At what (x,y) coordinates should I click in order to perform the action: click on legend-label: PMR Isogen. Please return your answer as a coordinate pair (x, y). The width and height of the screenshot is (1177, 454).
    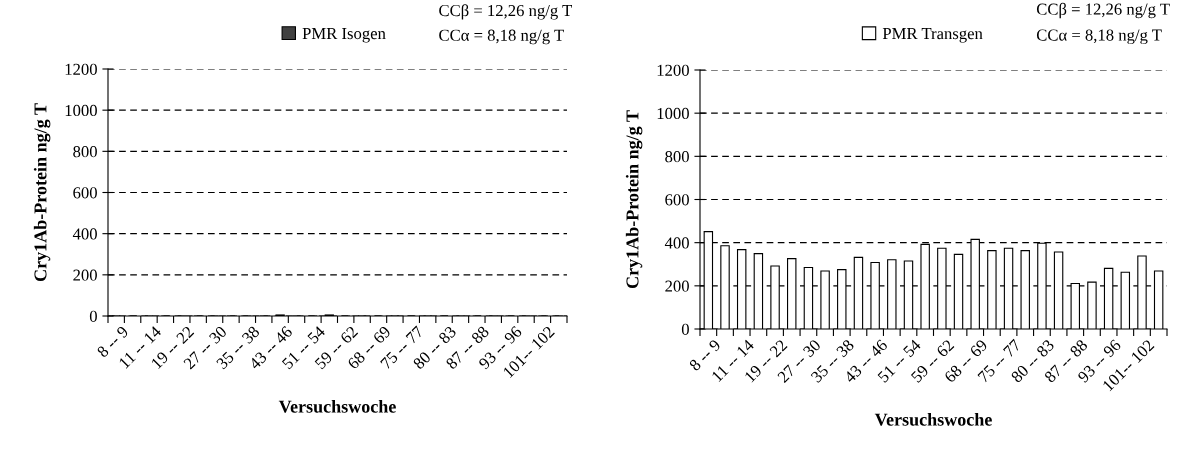
    Looking at the image, I should click on (344, 35).